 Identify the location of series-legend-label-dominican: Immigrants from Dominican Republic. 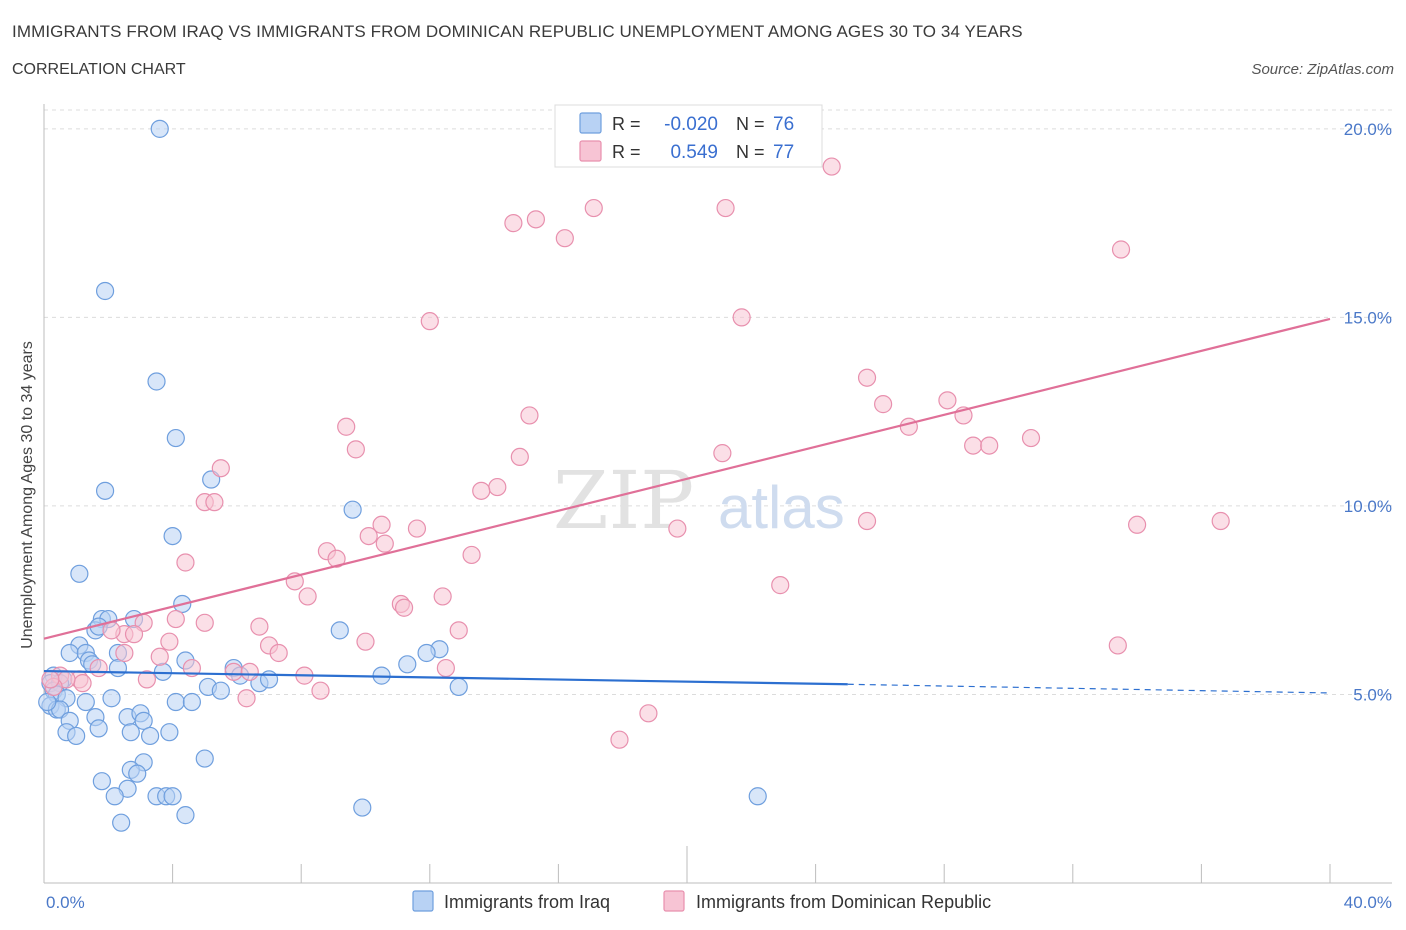
(843, 902).